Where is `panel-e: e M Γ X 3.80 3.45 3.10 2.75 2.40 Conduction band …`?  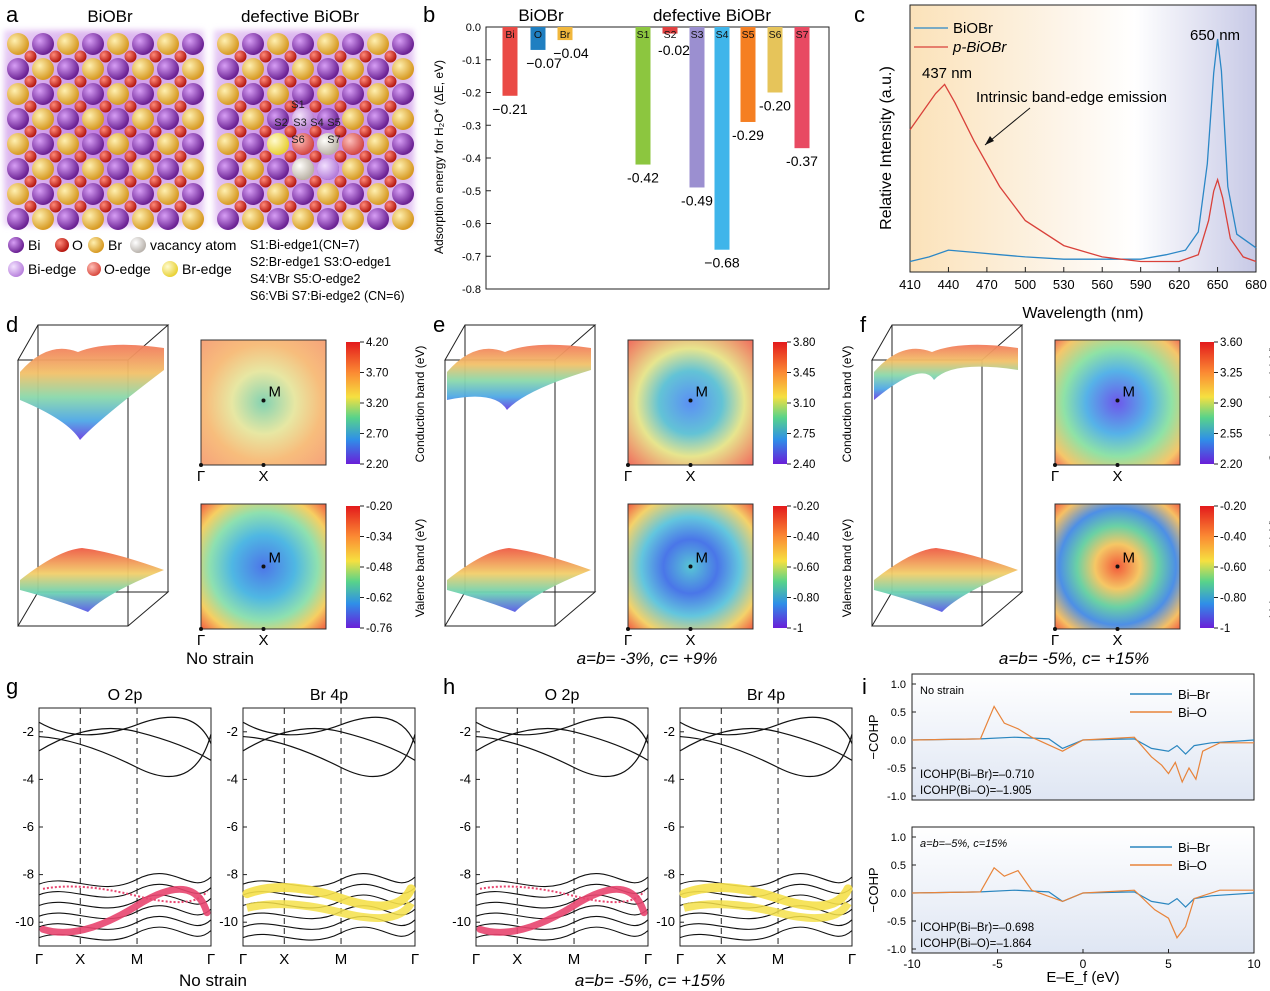
panel-e: e M Γ X 3.80 3.45 3.10 2.75 2.40 Conduction band … is located at coordinates (643, 490).